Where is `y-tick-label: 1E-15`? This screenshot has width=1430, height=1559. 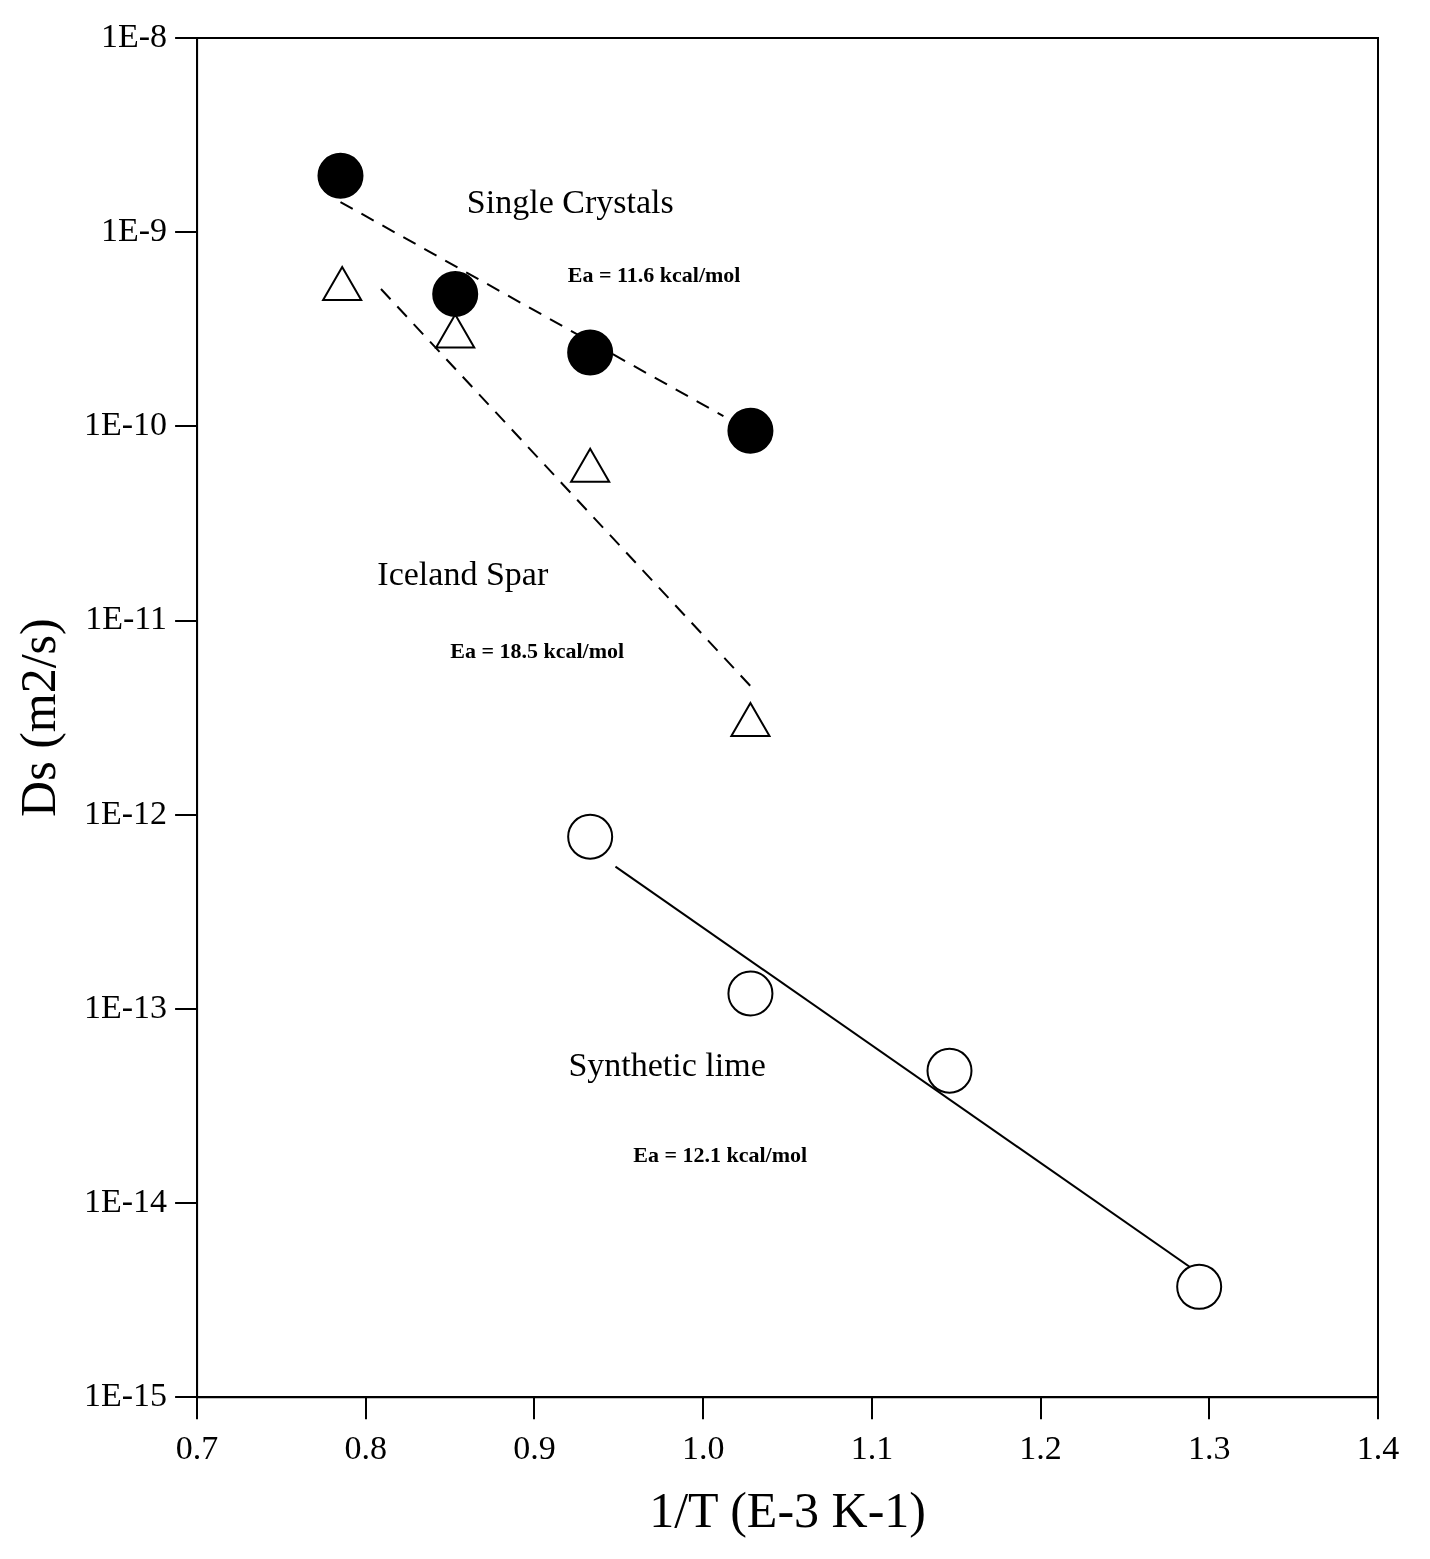
y-tick-label: 1E-15 is located at coordinates (126, 1395).